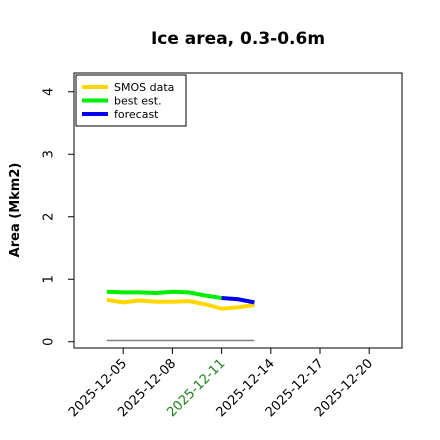 The image size is (440, 440). I want to click on y-tick-label: 1, so click(49, 279).